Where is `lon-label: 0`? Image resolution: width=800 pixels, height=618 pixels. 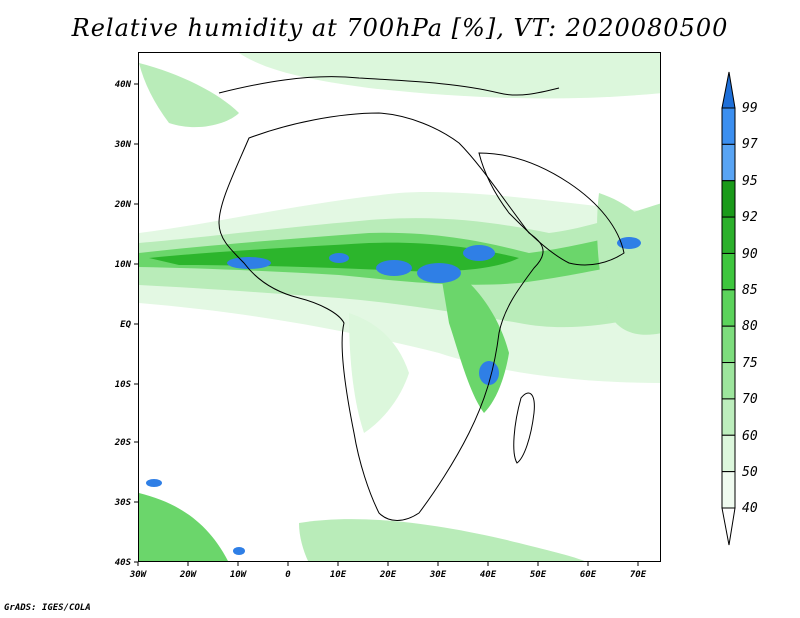 lon-label: 0 is located at coordinates (288, 575).